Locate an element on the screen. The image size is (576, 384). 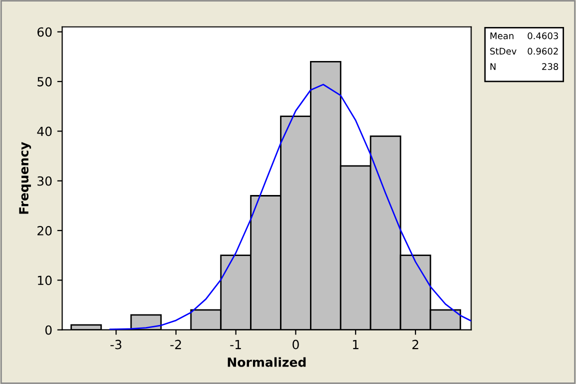
x-axis-title: Normalized is located at coordinates (267, 362).